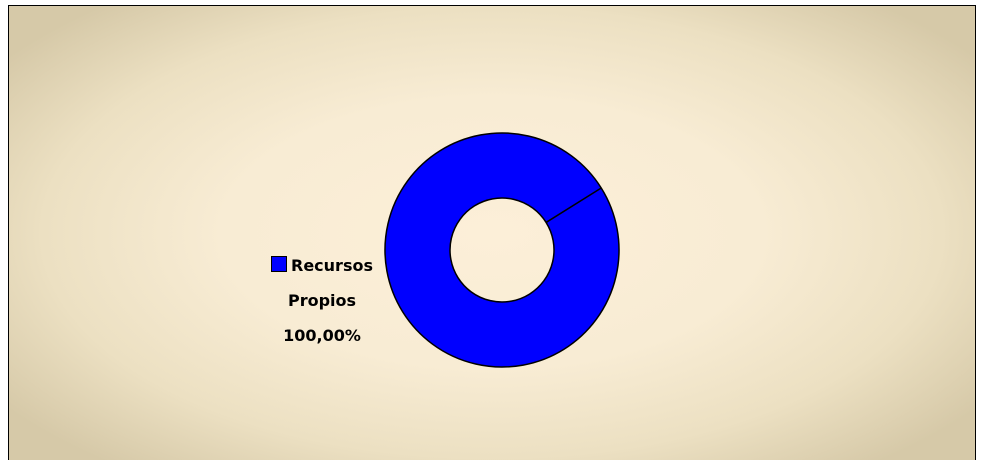 The image size is (983, 461). Describe the element at coordinates (502, 250) in the screenshot. I see `donut-slice` at that location.